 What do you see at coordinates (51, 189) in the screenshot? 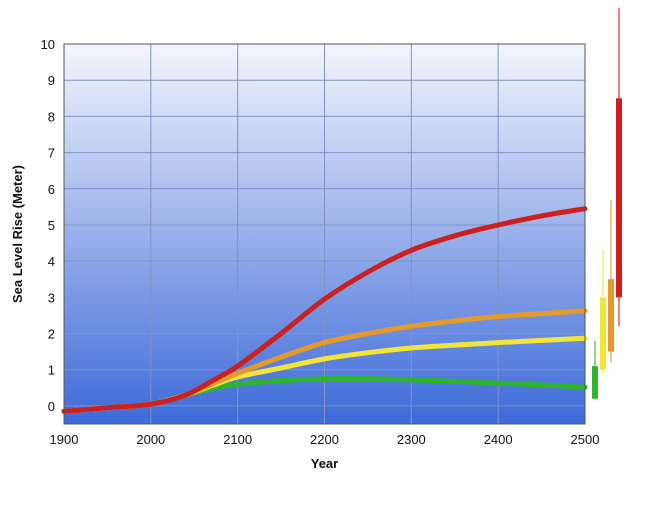
I see `y-tick-label: 6` at bounding box center [51, 189].